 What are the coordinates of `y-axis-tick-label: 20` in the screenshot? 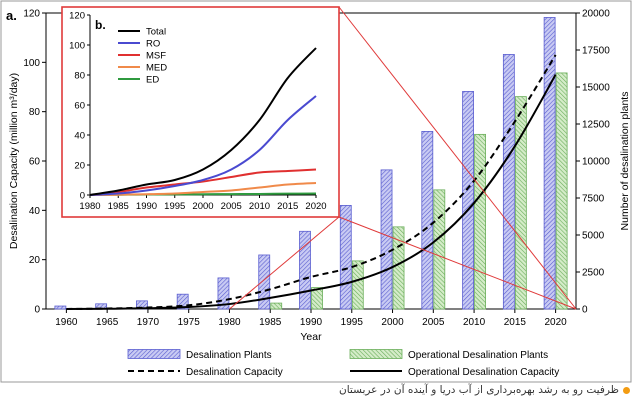 It's located at (35, 260).